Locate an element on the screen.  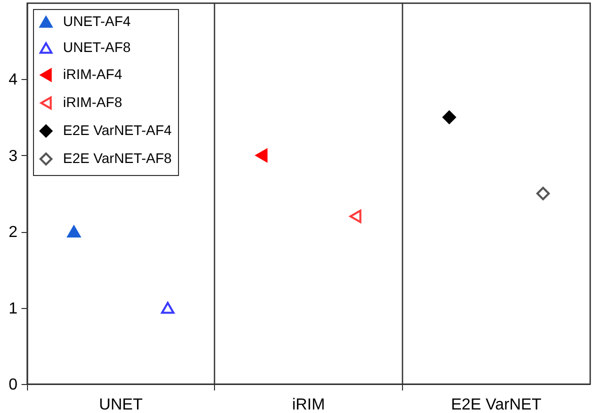
legend-label: UNET-AF8 is located at coordinates (97, 47).